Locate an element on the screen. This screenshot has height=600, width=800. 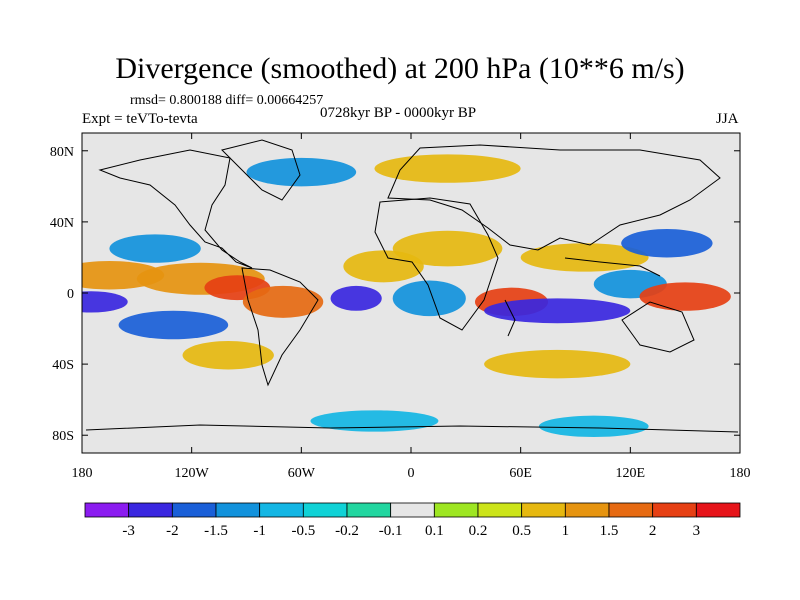
x-tick-label: 60W is located at coordinates (302, 473).